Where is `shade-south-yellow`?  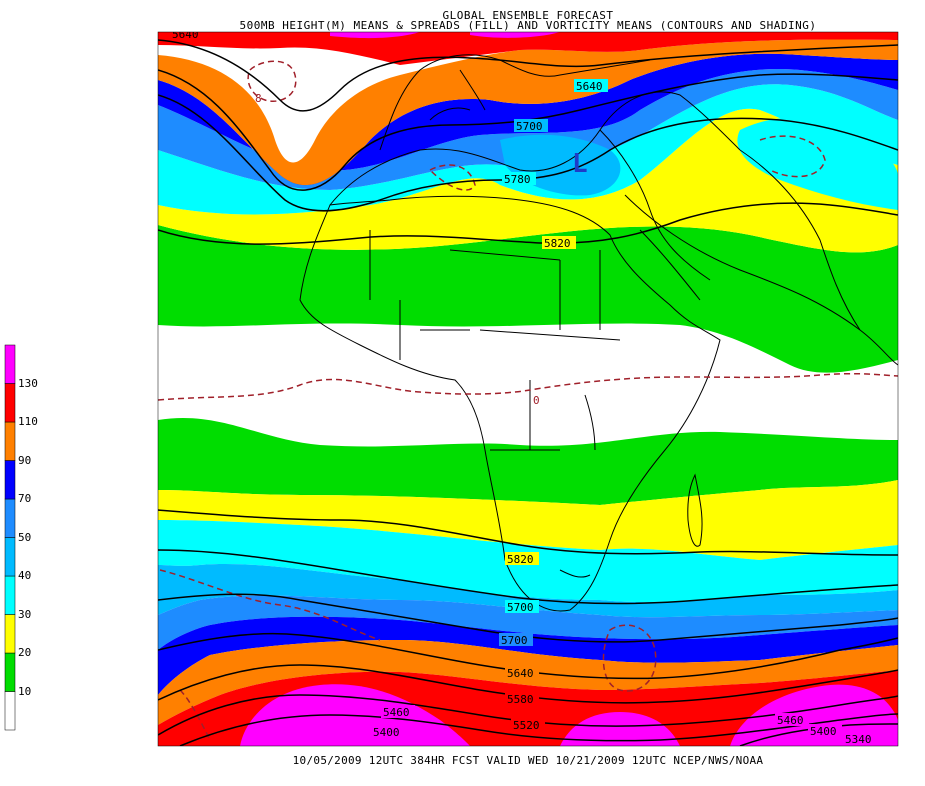 shade-south-yellow is located at coordinates (528, 520).